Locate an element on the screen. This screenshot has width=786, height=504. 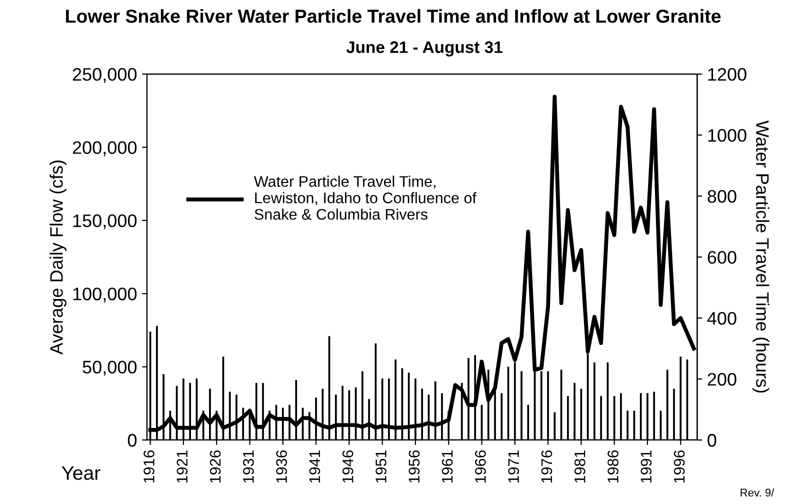
legend-label: Water Particle Travel Time, Lewiston, Idaho to Confluence of Snake & Columbia Rivers is located at coordinates (365, 198).